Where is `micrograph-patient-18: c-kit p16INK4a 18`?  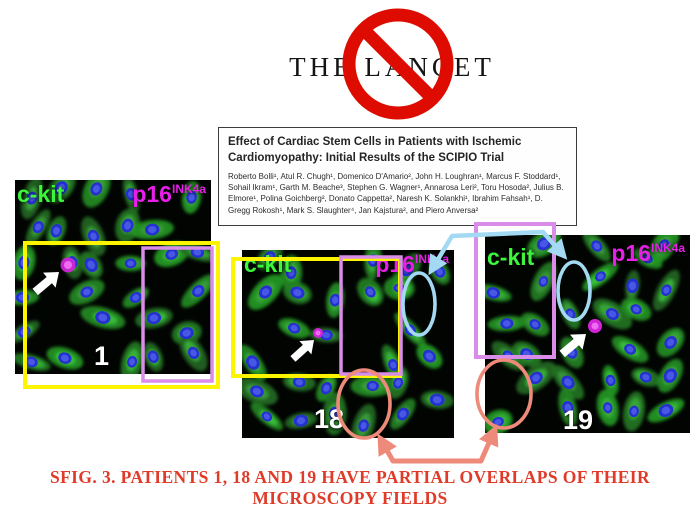 micrograph-patient-18: c-kit p16INK4a 18 is located at coordinates (348, 344).